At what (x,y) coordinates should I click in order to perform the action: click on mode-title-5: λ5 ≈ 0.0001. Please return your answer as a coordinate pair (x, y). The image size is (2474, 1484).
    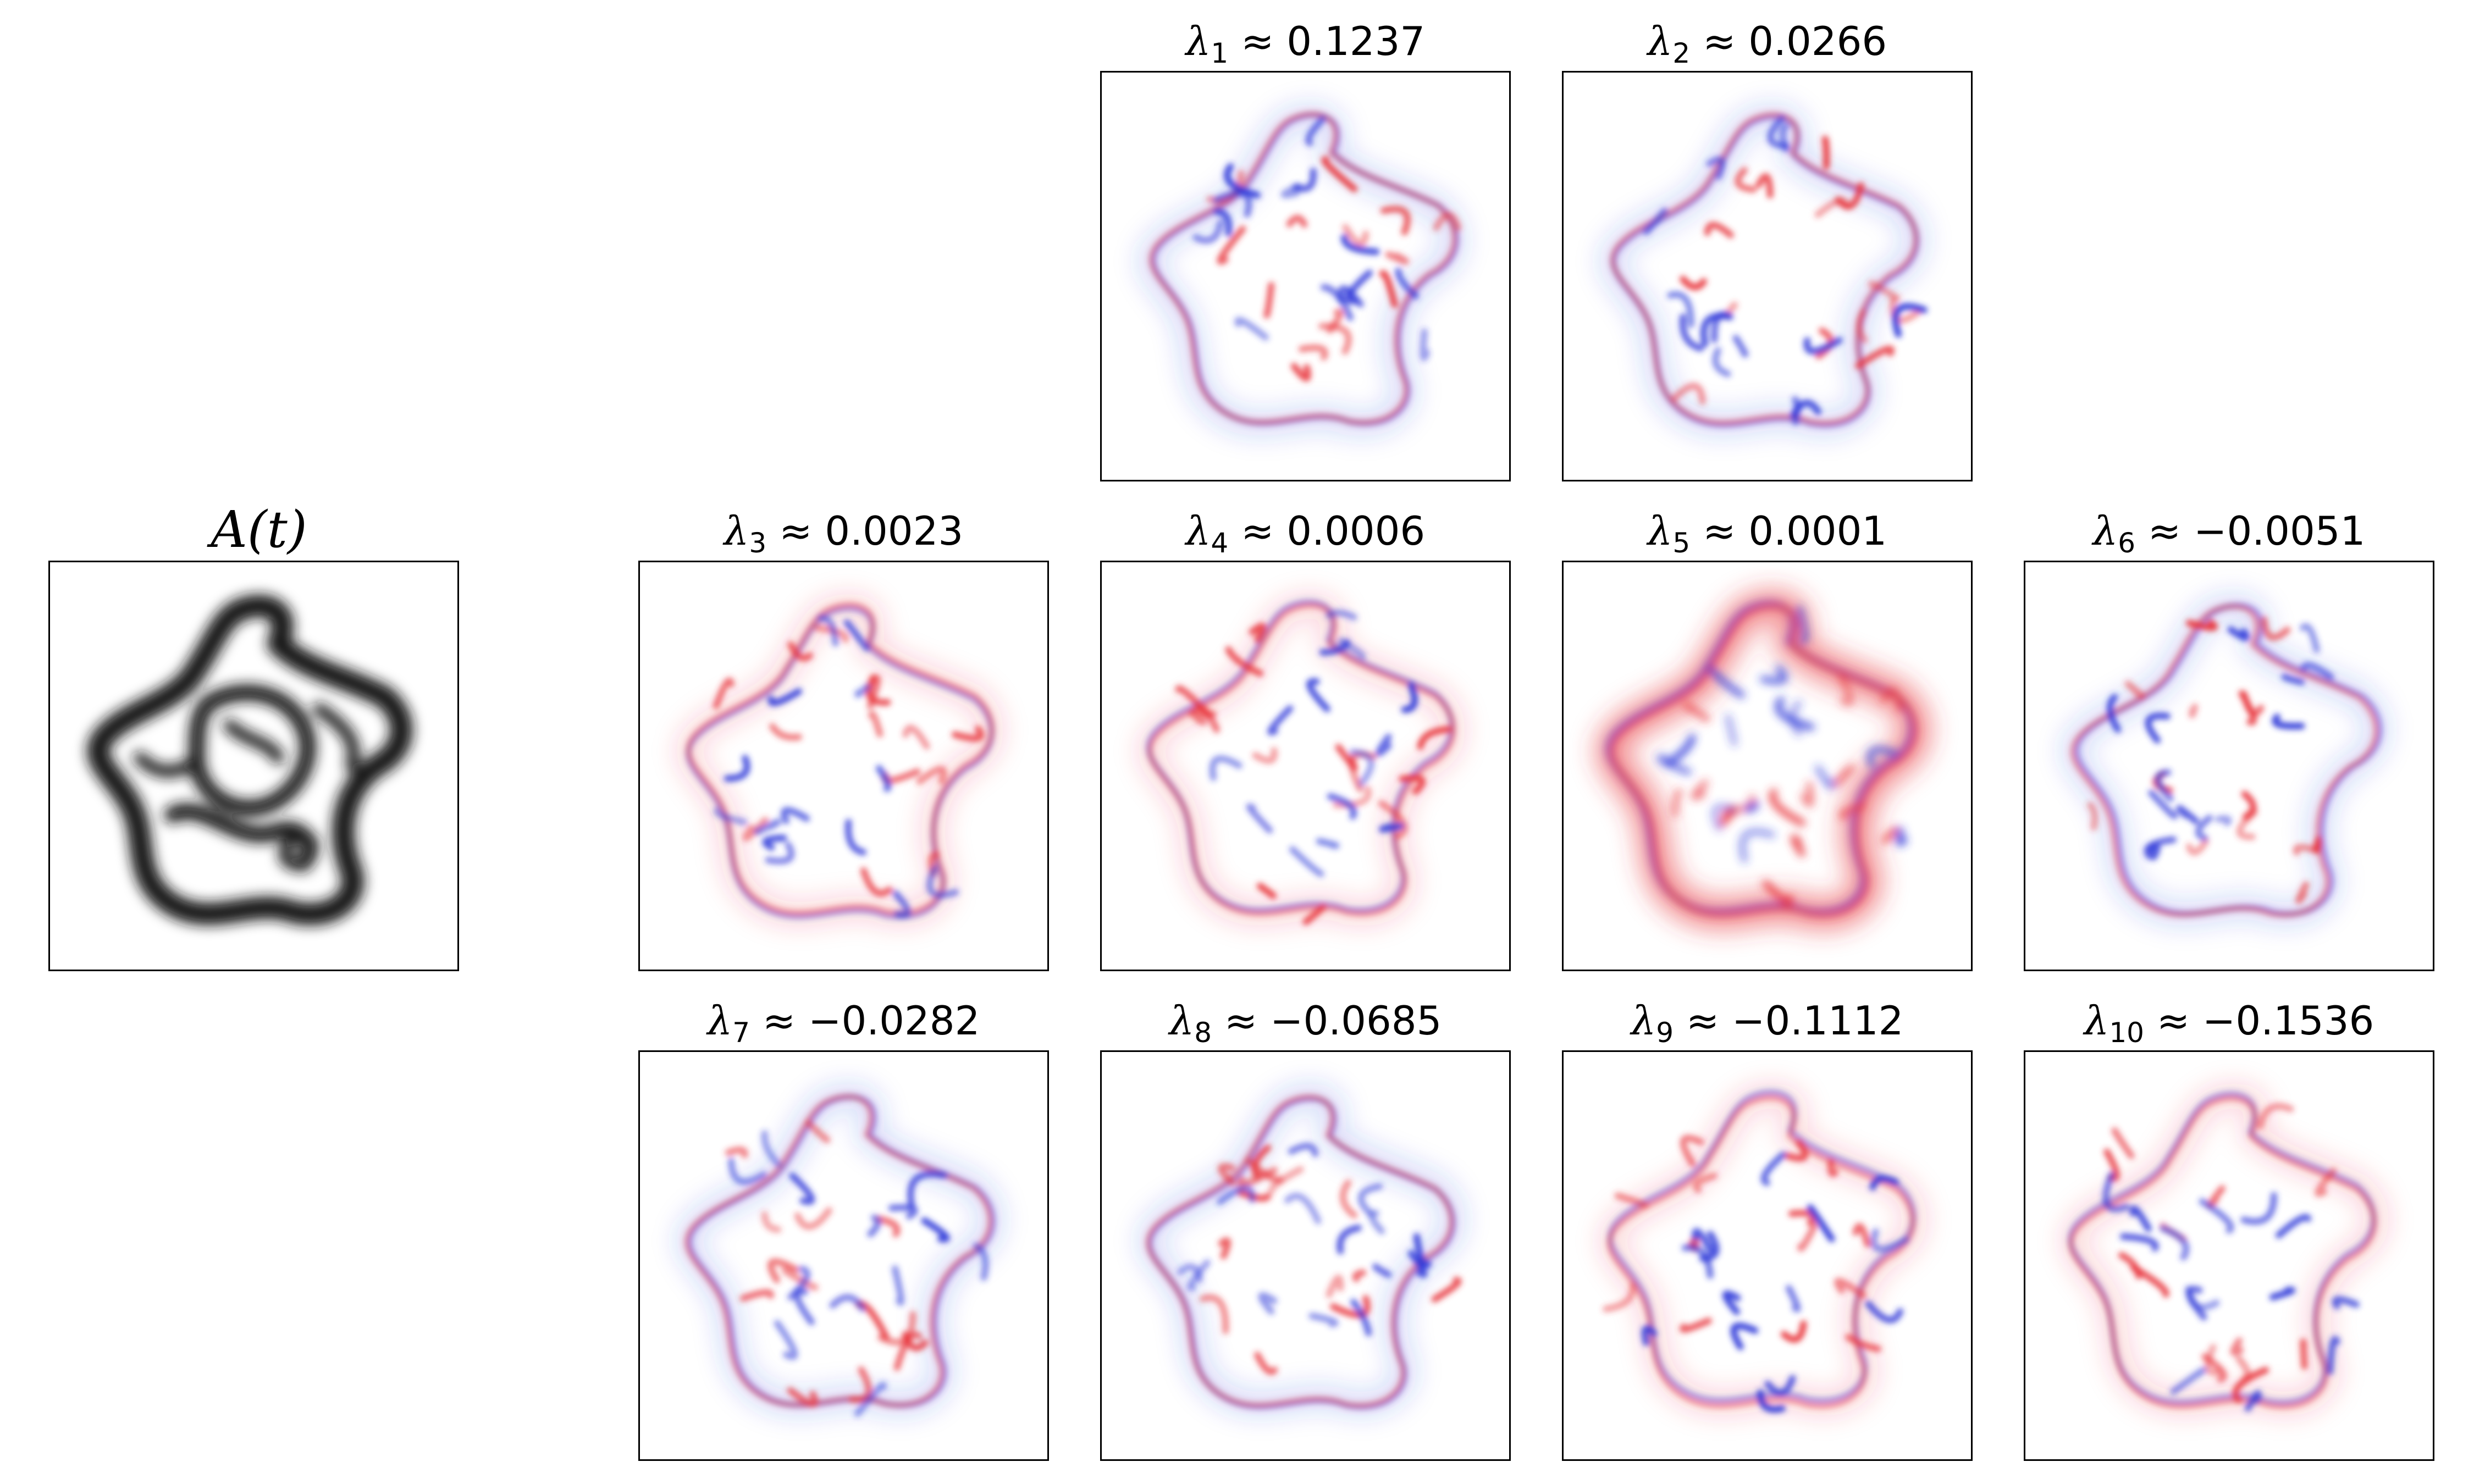
    Looking at the image, I should click on (1768, 534).